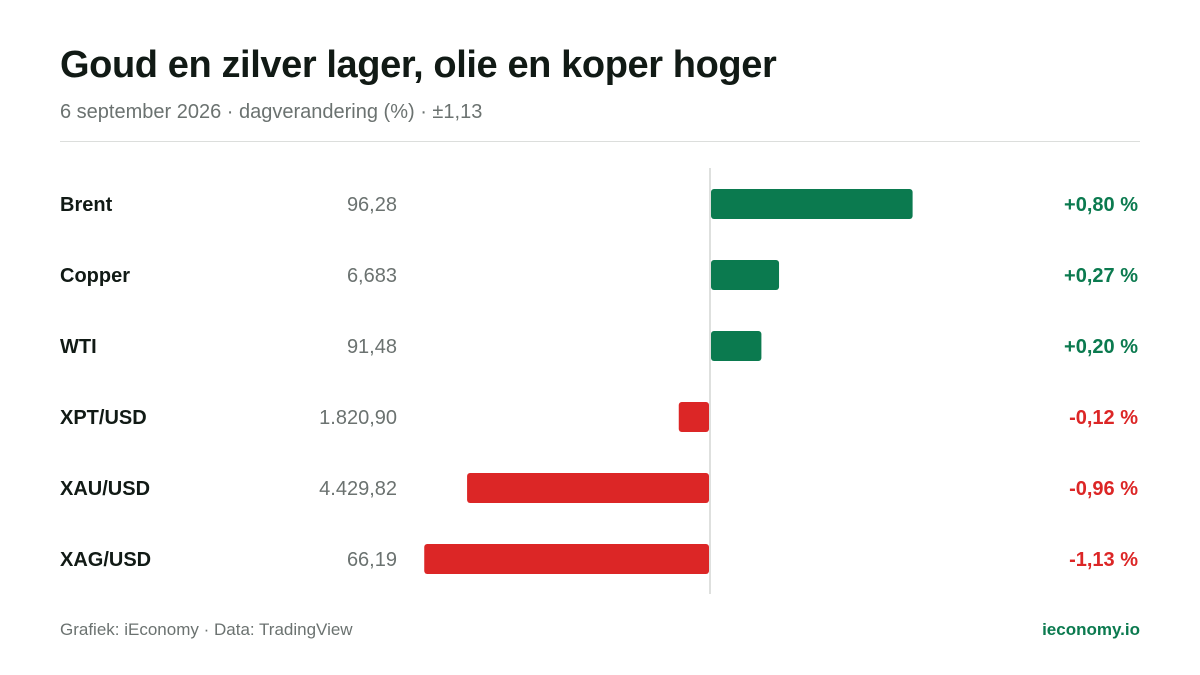  I want to click on price-label: 91,48, so click(372, 347).